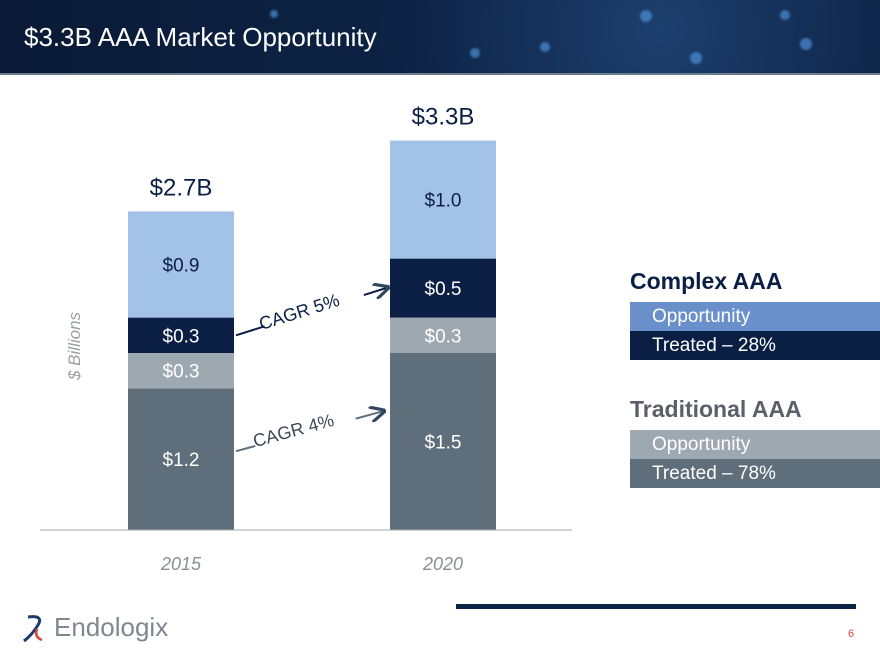 The height and width of the screenshot is (660, 880). I want to click on segment-label: $1.2, so click(181, 460).